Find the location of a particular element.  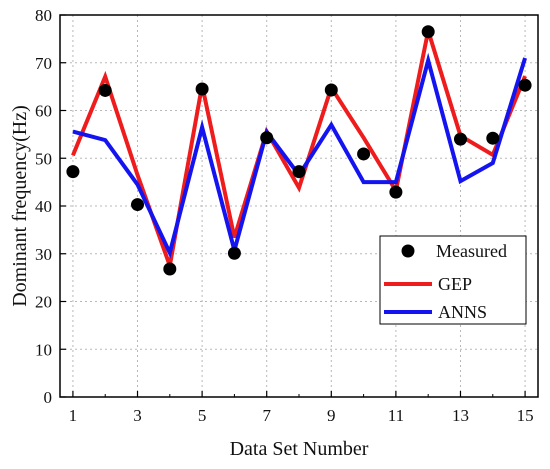

y-tick-label: 60 is located at coordinates (43, 111).